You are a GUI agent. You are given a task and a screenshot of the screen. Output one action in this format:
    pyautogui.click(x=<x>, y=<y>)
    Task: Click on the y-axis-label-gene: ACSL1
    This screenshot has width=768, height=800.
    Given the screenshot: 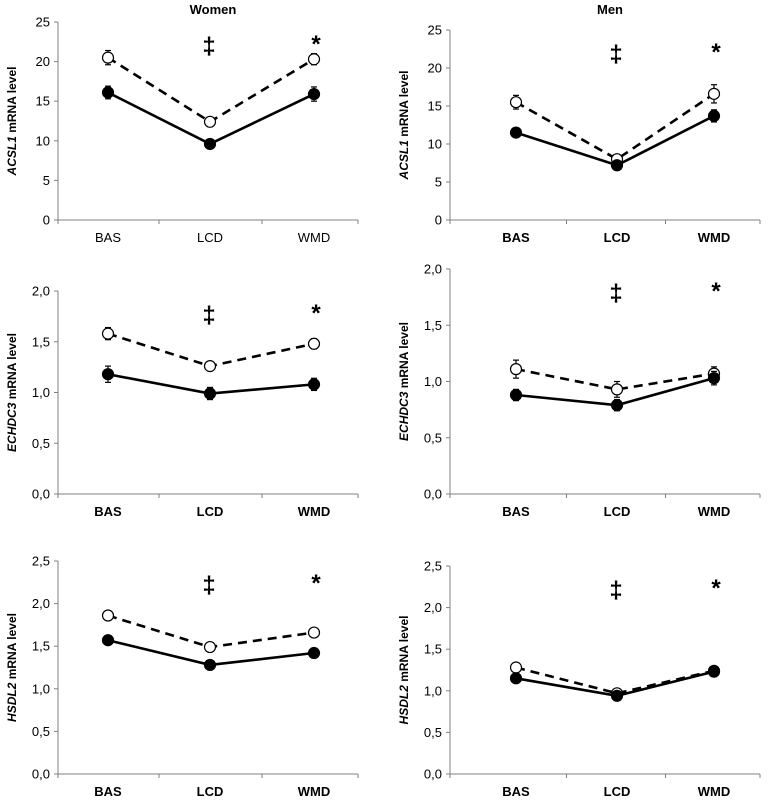 What is the action you would take?
    pyautogui.click(x=12, y=156)
    